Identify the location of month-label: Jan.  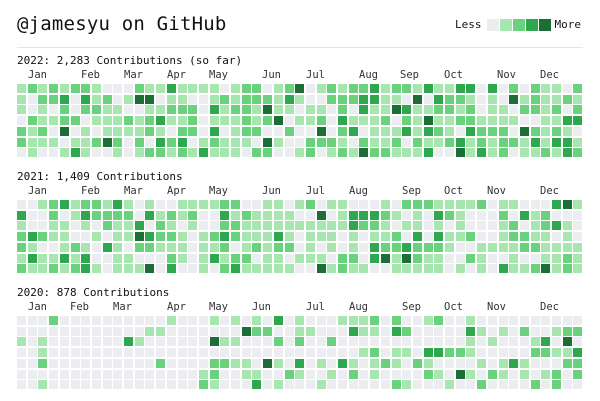
(37, 75).